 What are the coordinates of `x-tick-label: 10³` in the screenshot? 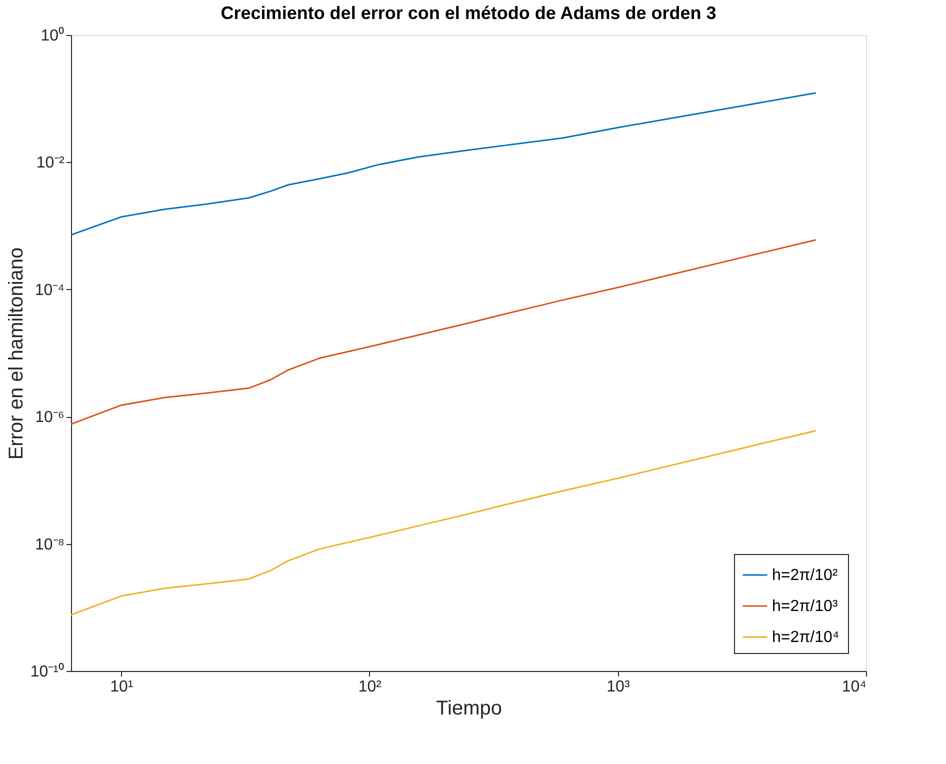 It's located at (618, 687).